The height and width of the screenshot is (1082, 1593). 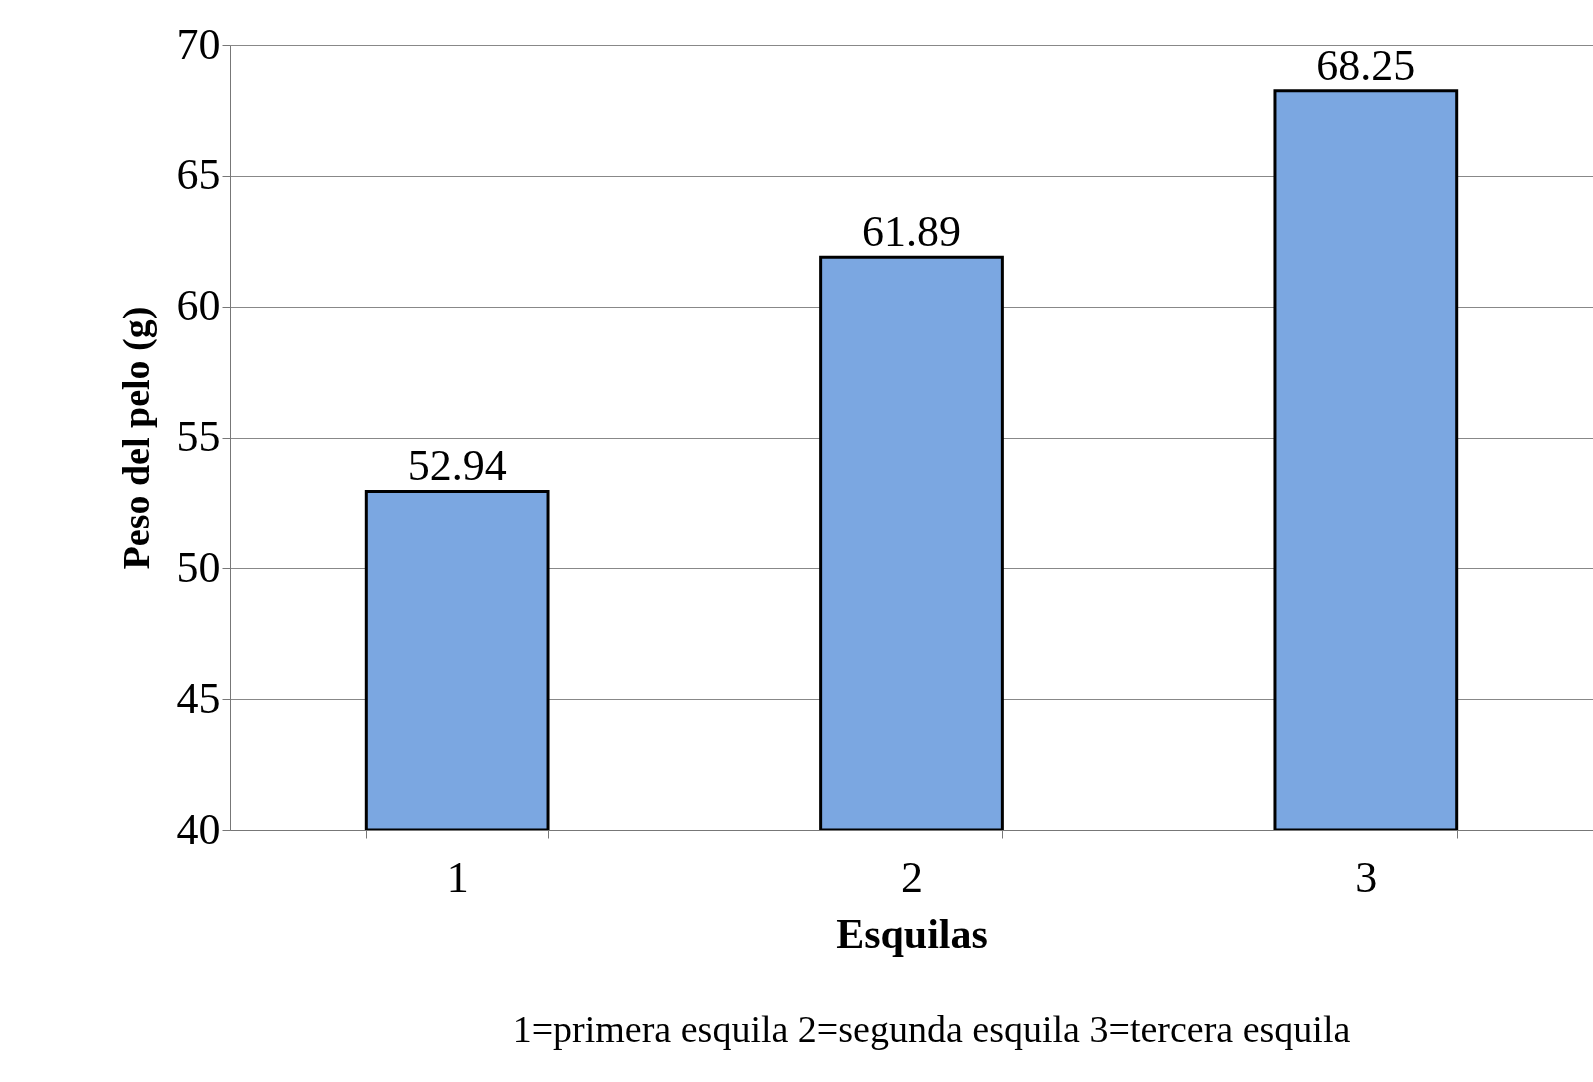 I want to click on y-tick-label: 40, so click(x=198, y=829).